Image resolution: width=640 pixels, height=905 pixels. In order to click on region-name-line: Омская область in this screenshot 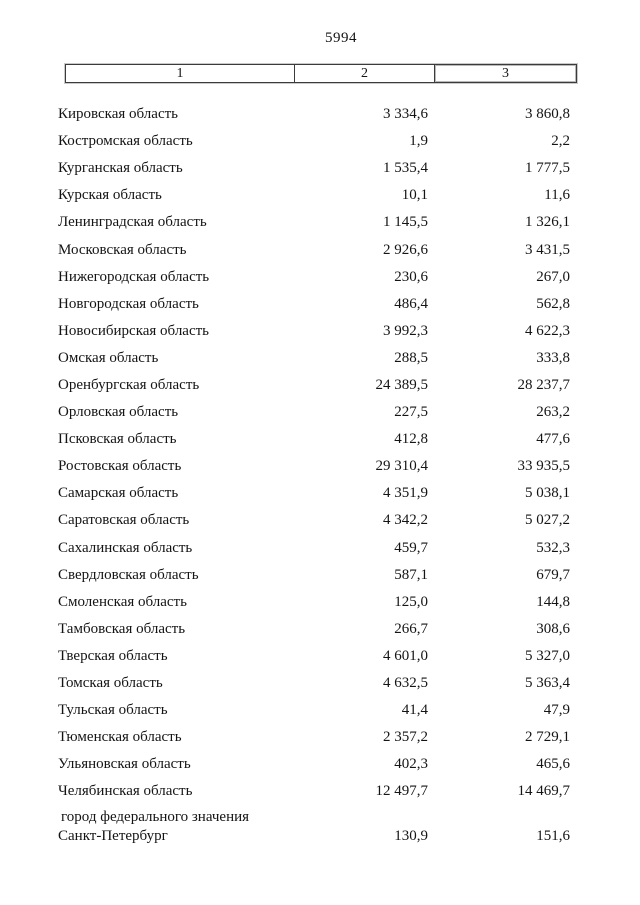, I will do `click(108, 357)`.